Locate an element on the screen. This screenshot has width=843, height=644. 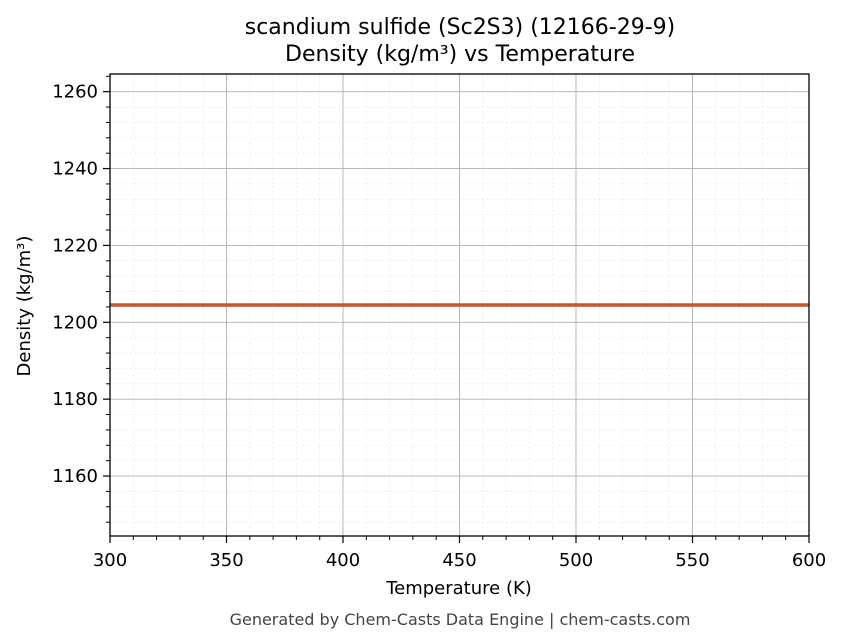
y-axis-label: Density (kg/m³) is located at coordinates (24, 306).